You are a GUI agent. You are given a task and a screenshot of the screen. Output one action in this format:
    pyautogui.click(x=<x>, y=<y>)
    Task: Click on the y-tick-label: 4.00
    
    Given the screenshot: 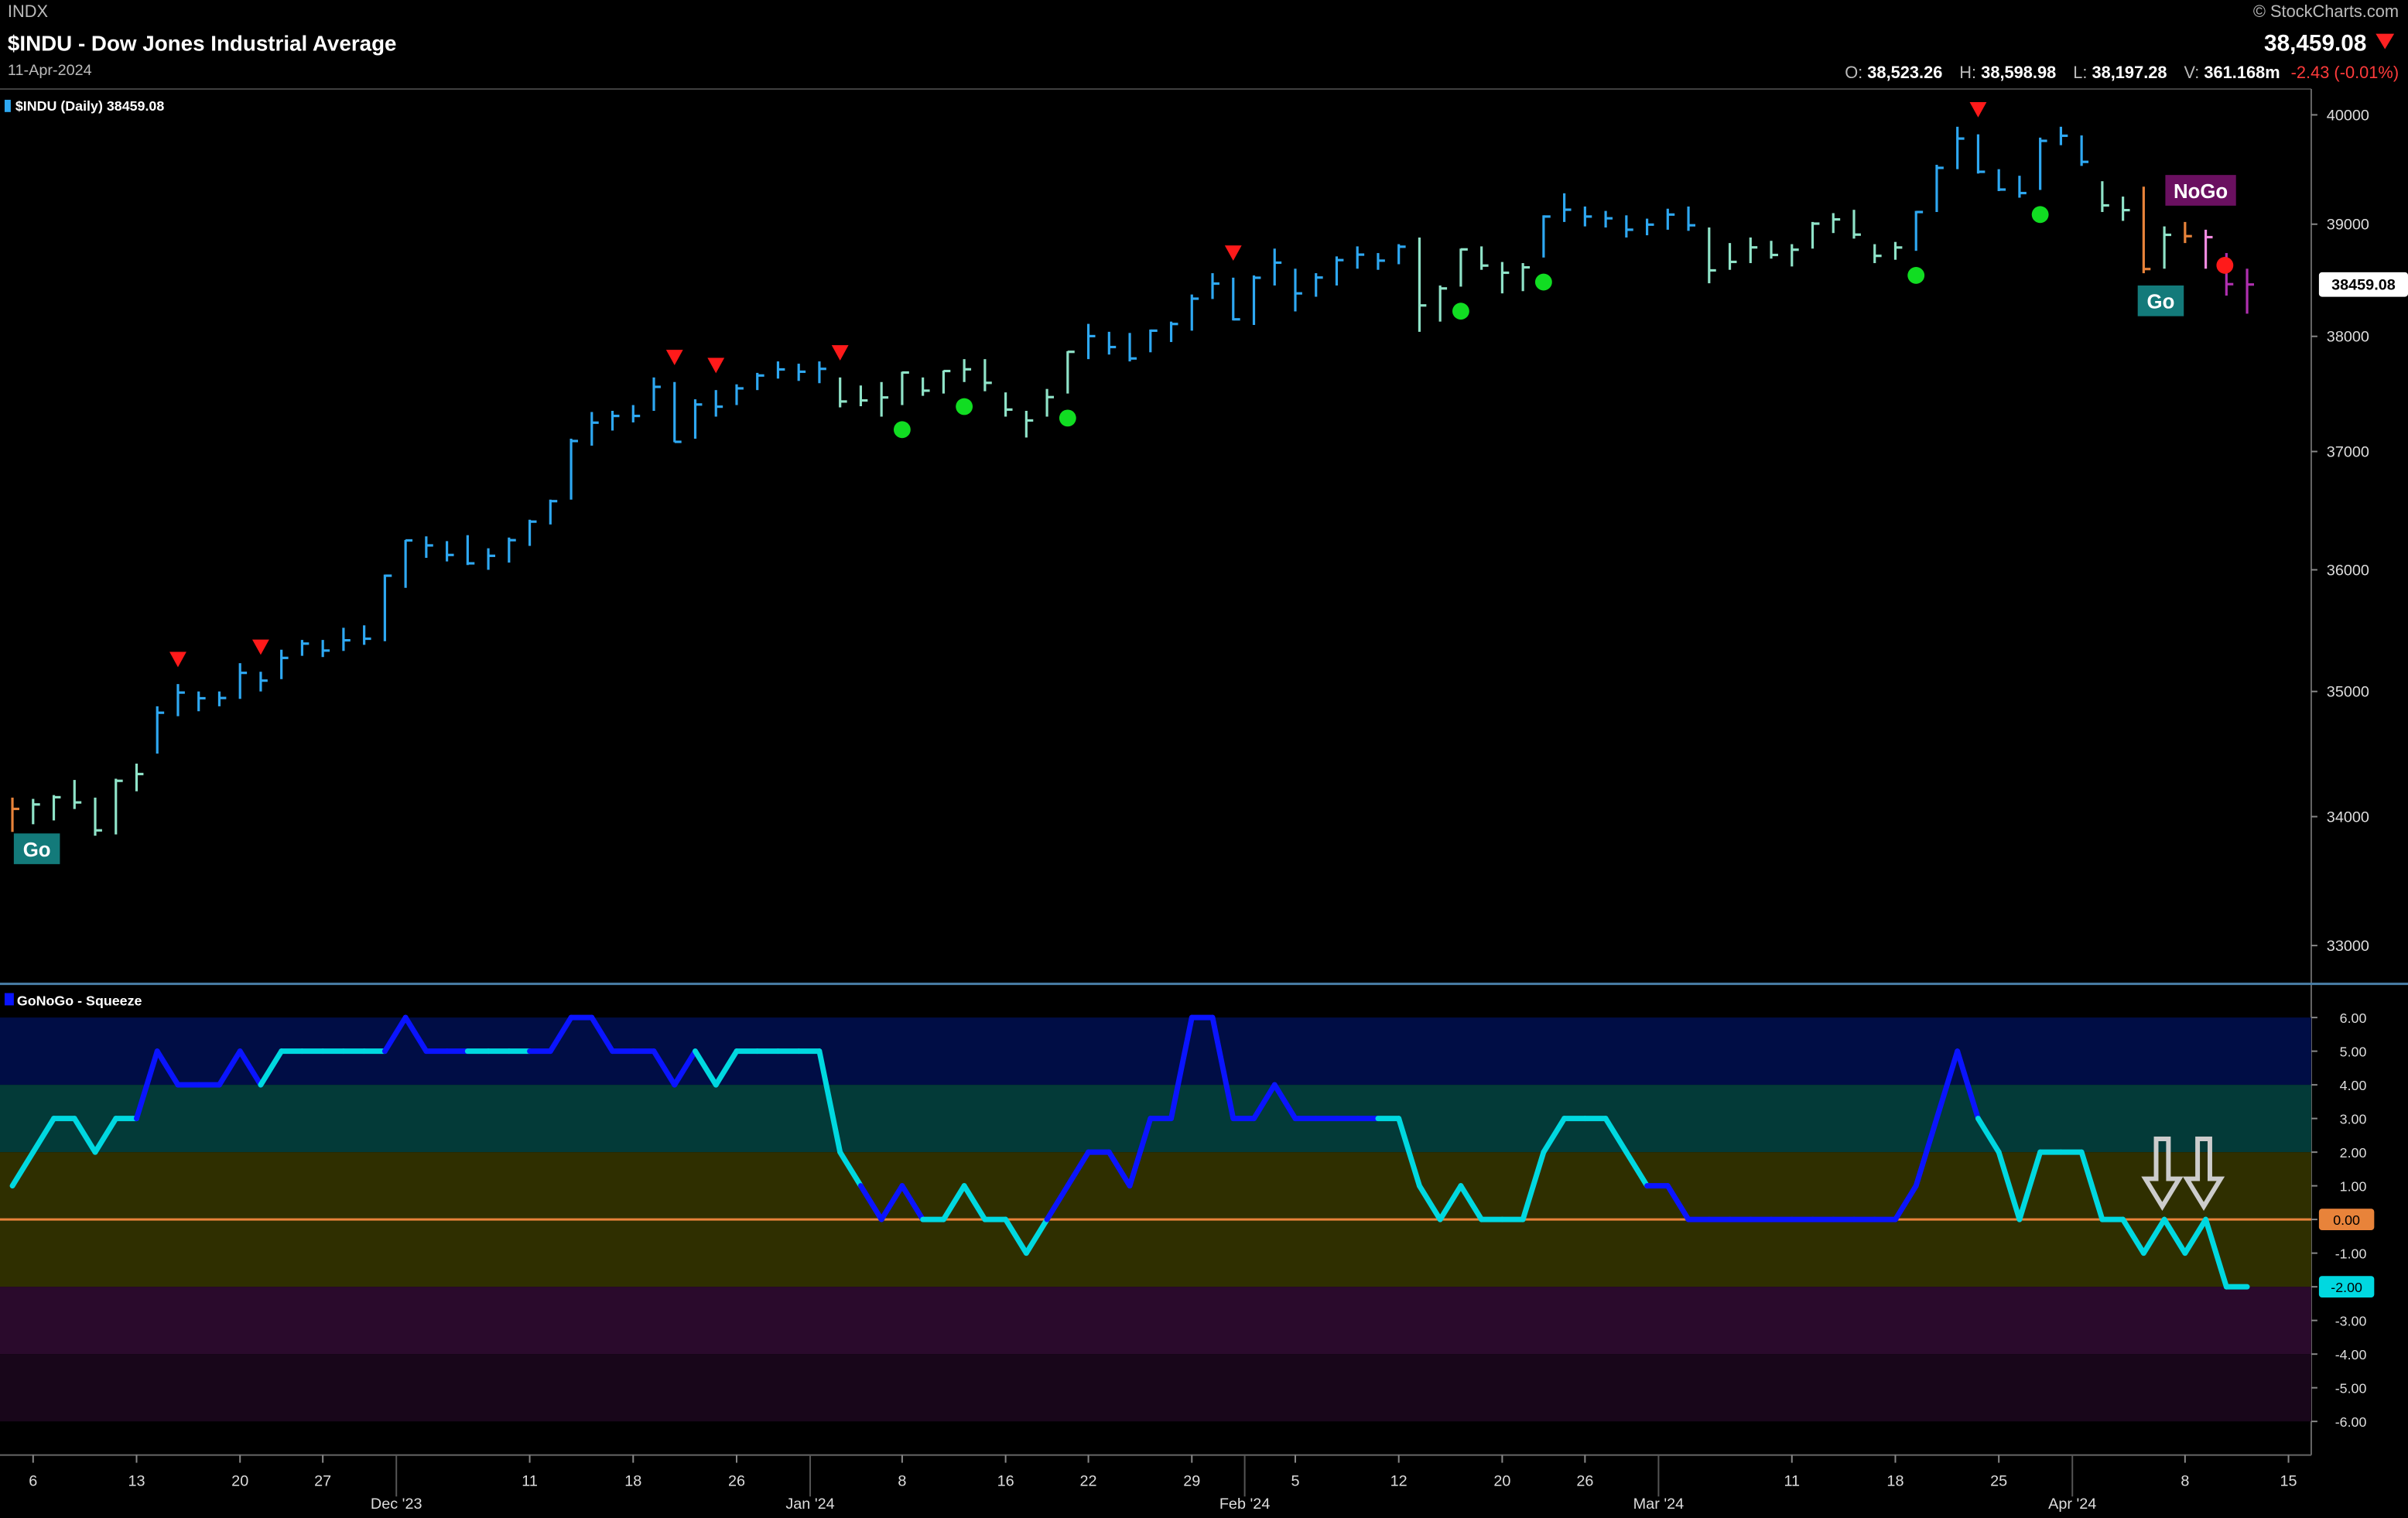 What is the action you would take?
    pyautogui.click(x=2353, y=1085)
    